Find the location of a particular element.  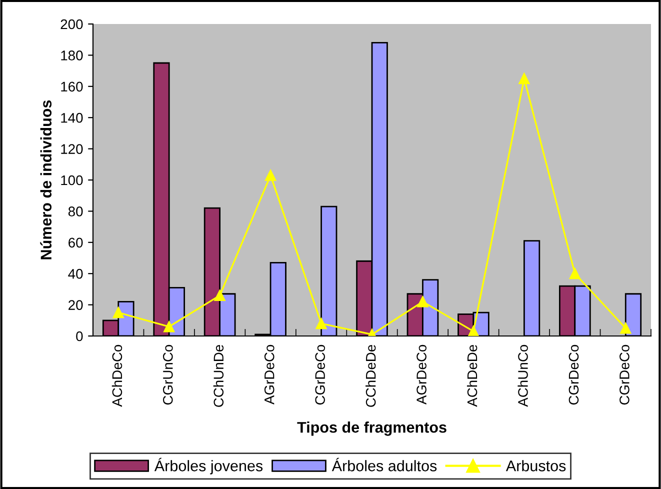

y-tick-label: 60 is located at coordinates (75, 243).